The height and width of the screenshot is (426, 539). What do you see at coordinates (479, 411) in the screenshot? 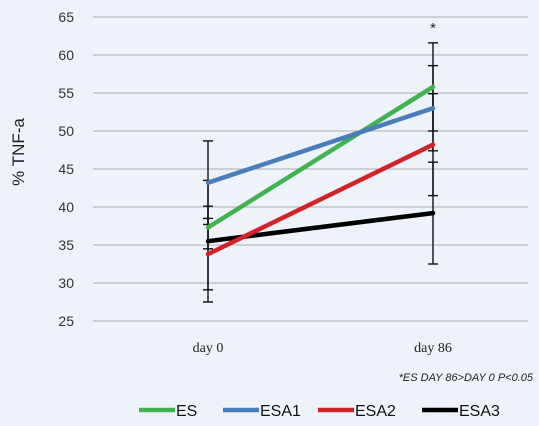
I see `legend-label: ESA3` at bounding box center [479, 411].